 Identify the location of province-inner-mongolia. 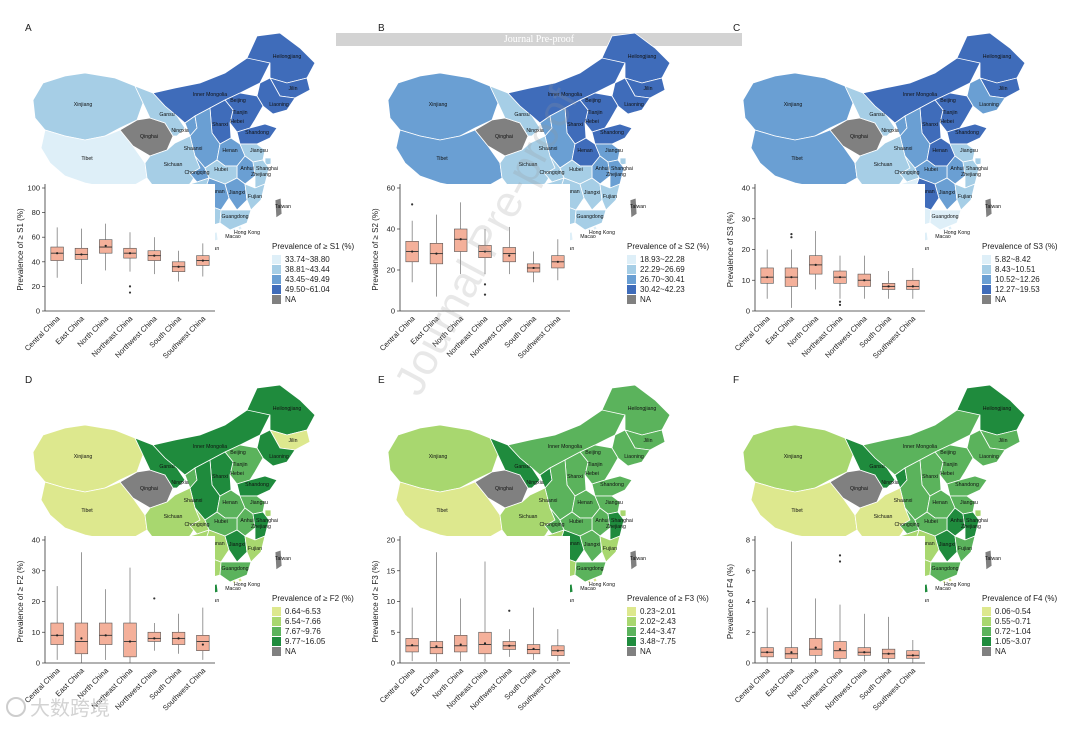
(566, 437).